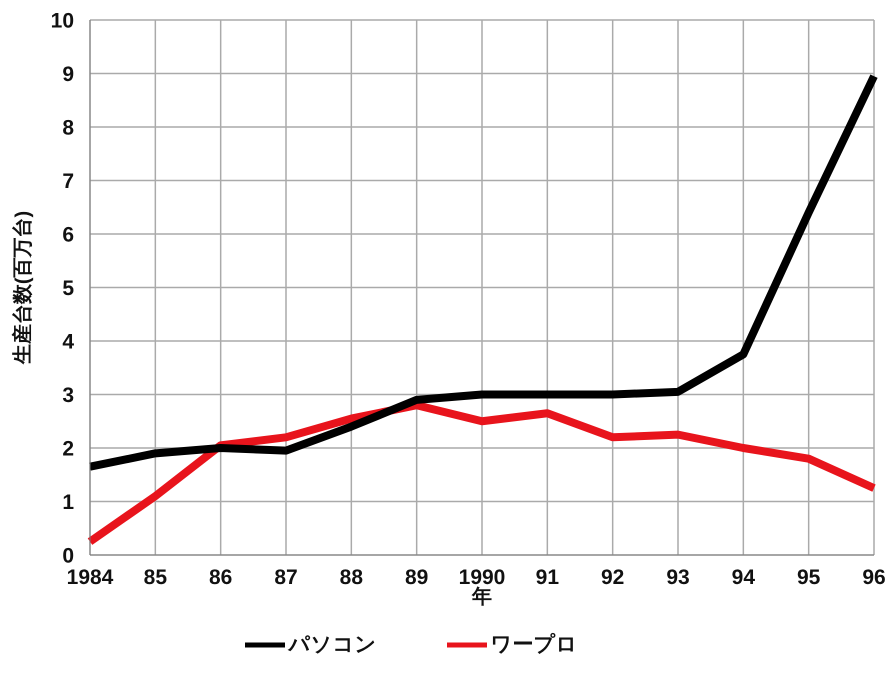 The width and height of the screenshot is (895, 678). What do you see at coordinates (612, 577) in the screenshot?
I see `x-tick-label: 92` at bounding box center [612, 577].